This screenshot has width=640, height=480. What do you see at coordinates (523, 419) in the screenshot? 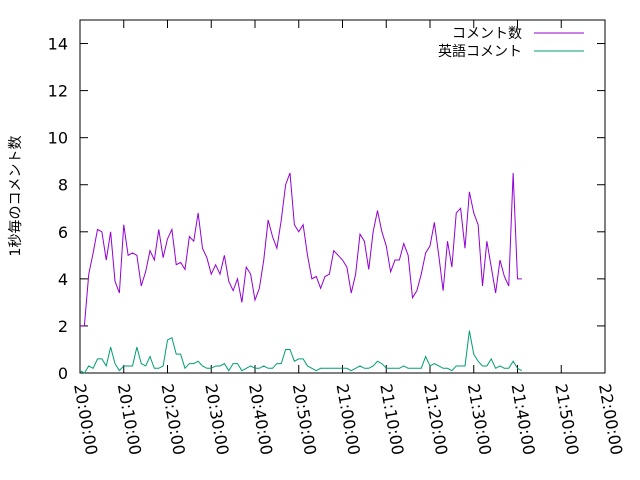
I see `x-tick-label: 21:40:00` at bounding box center [523, 419].